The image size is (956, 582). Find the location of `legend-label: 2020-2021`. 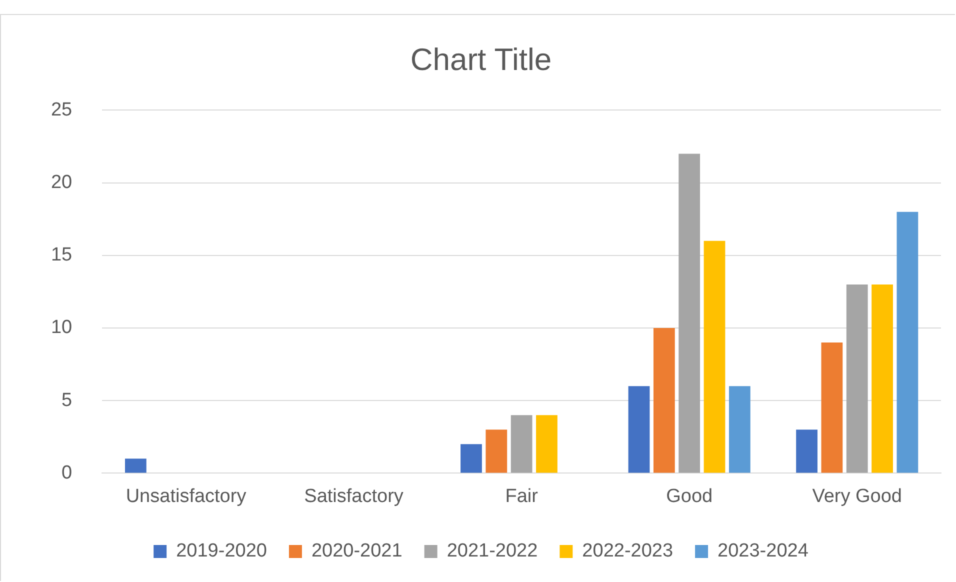

legend-label: 2020-2021 is located at coordinates (356, 551).